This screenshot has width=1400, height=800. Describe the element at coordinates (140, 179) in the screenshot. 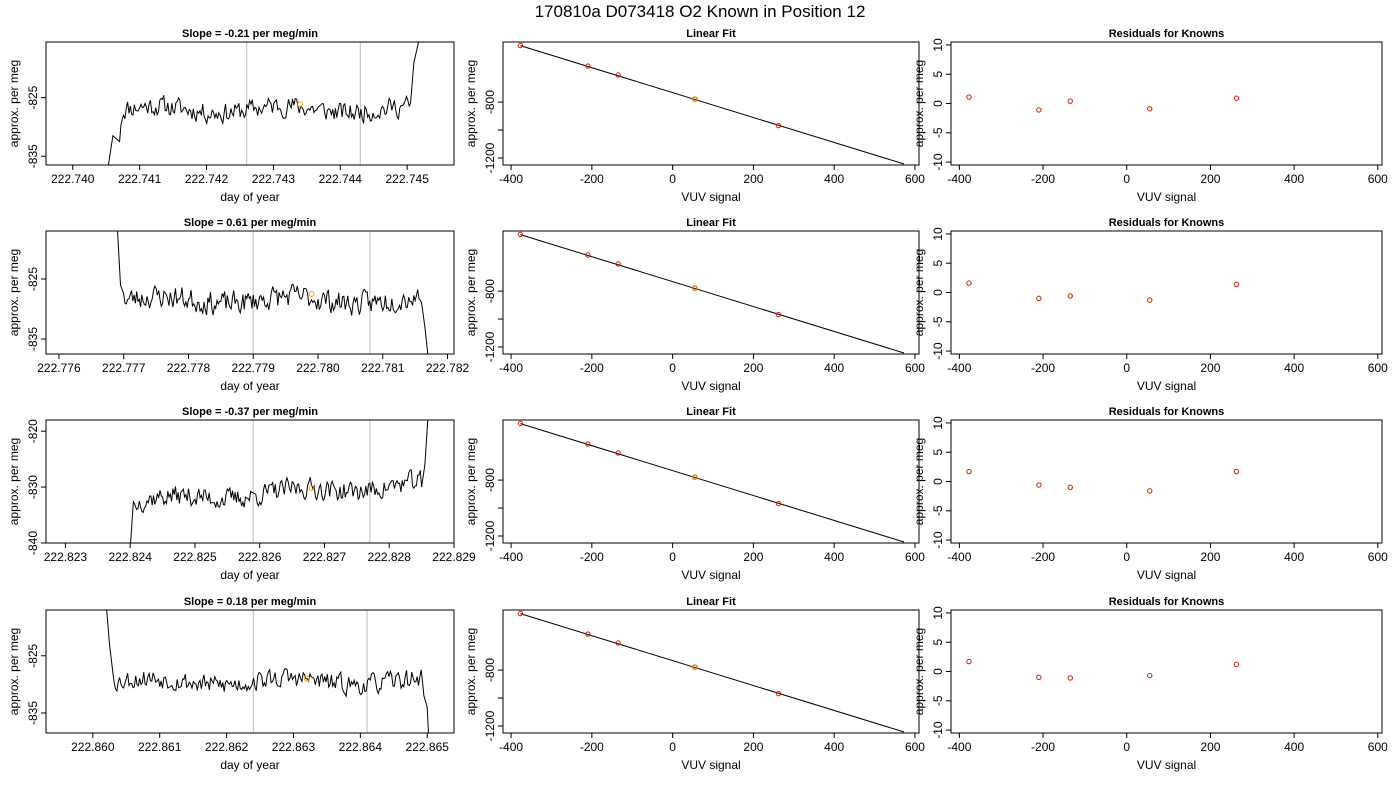

I see `x-tick-label: 222.741` at that location.